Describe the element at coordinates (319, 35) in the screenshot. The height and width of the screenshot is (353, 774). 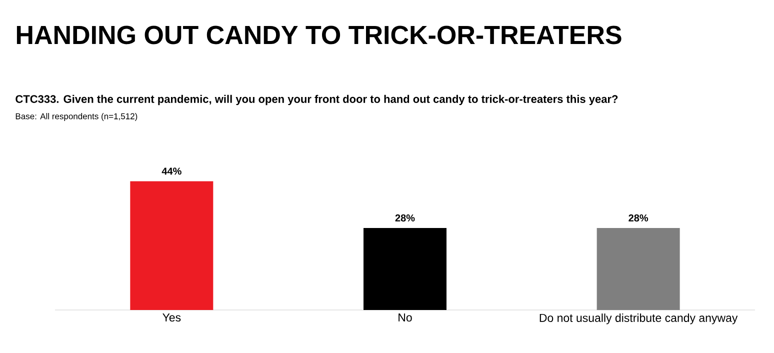
I see `chart-title: HANDING OUT CANDY TO TRICK-OR-TREATERS` at that location.